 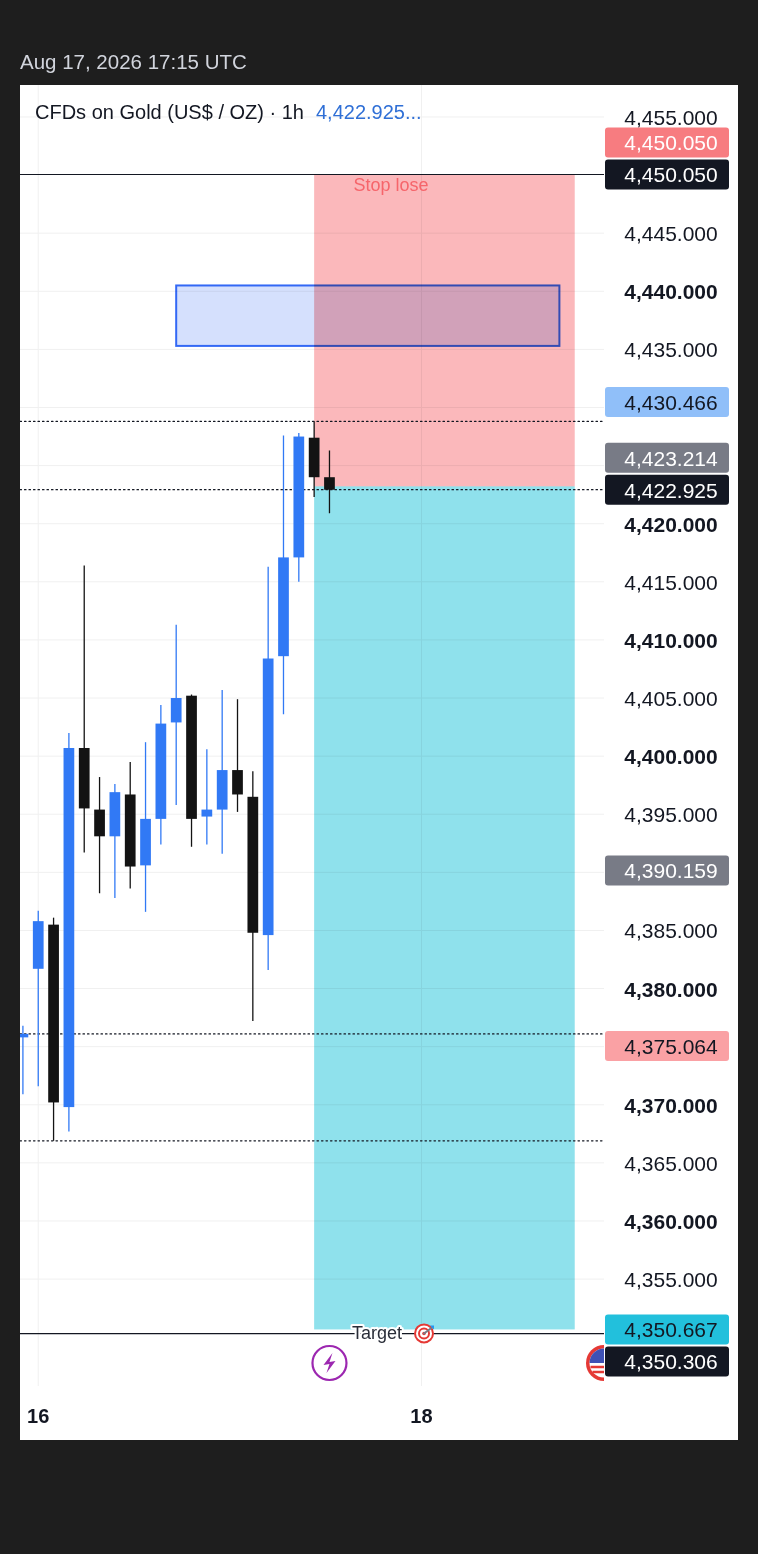 What do you see at coordinates (671, 756) in the screenshot?
I see `y-tick-label: 4,400.000` at bounding box center [671, 756].